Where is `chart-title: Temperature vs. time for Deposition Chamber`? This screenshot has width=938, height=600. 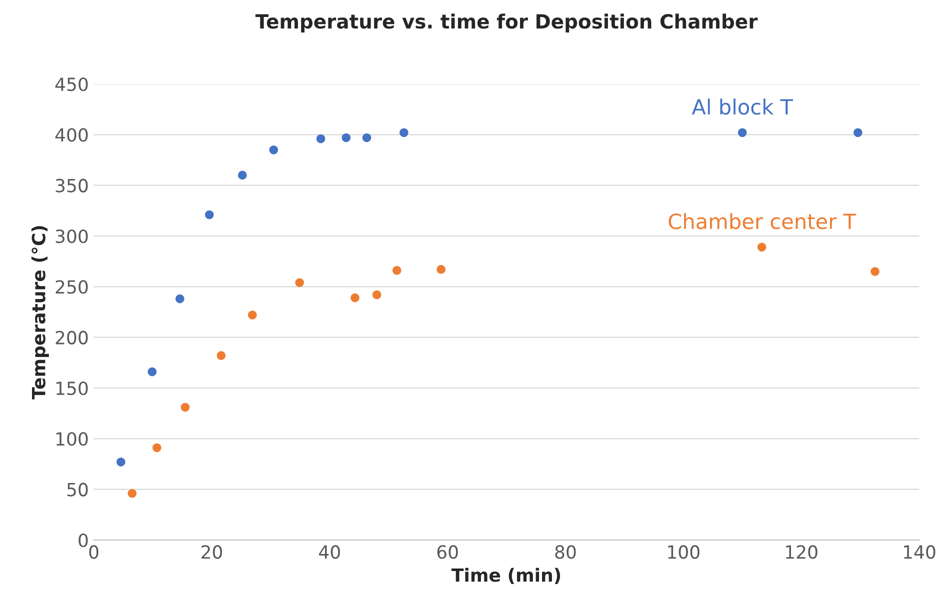 chart-title: Temperature vs. time for Deposition Chamber is located at coordinates (506, 23).